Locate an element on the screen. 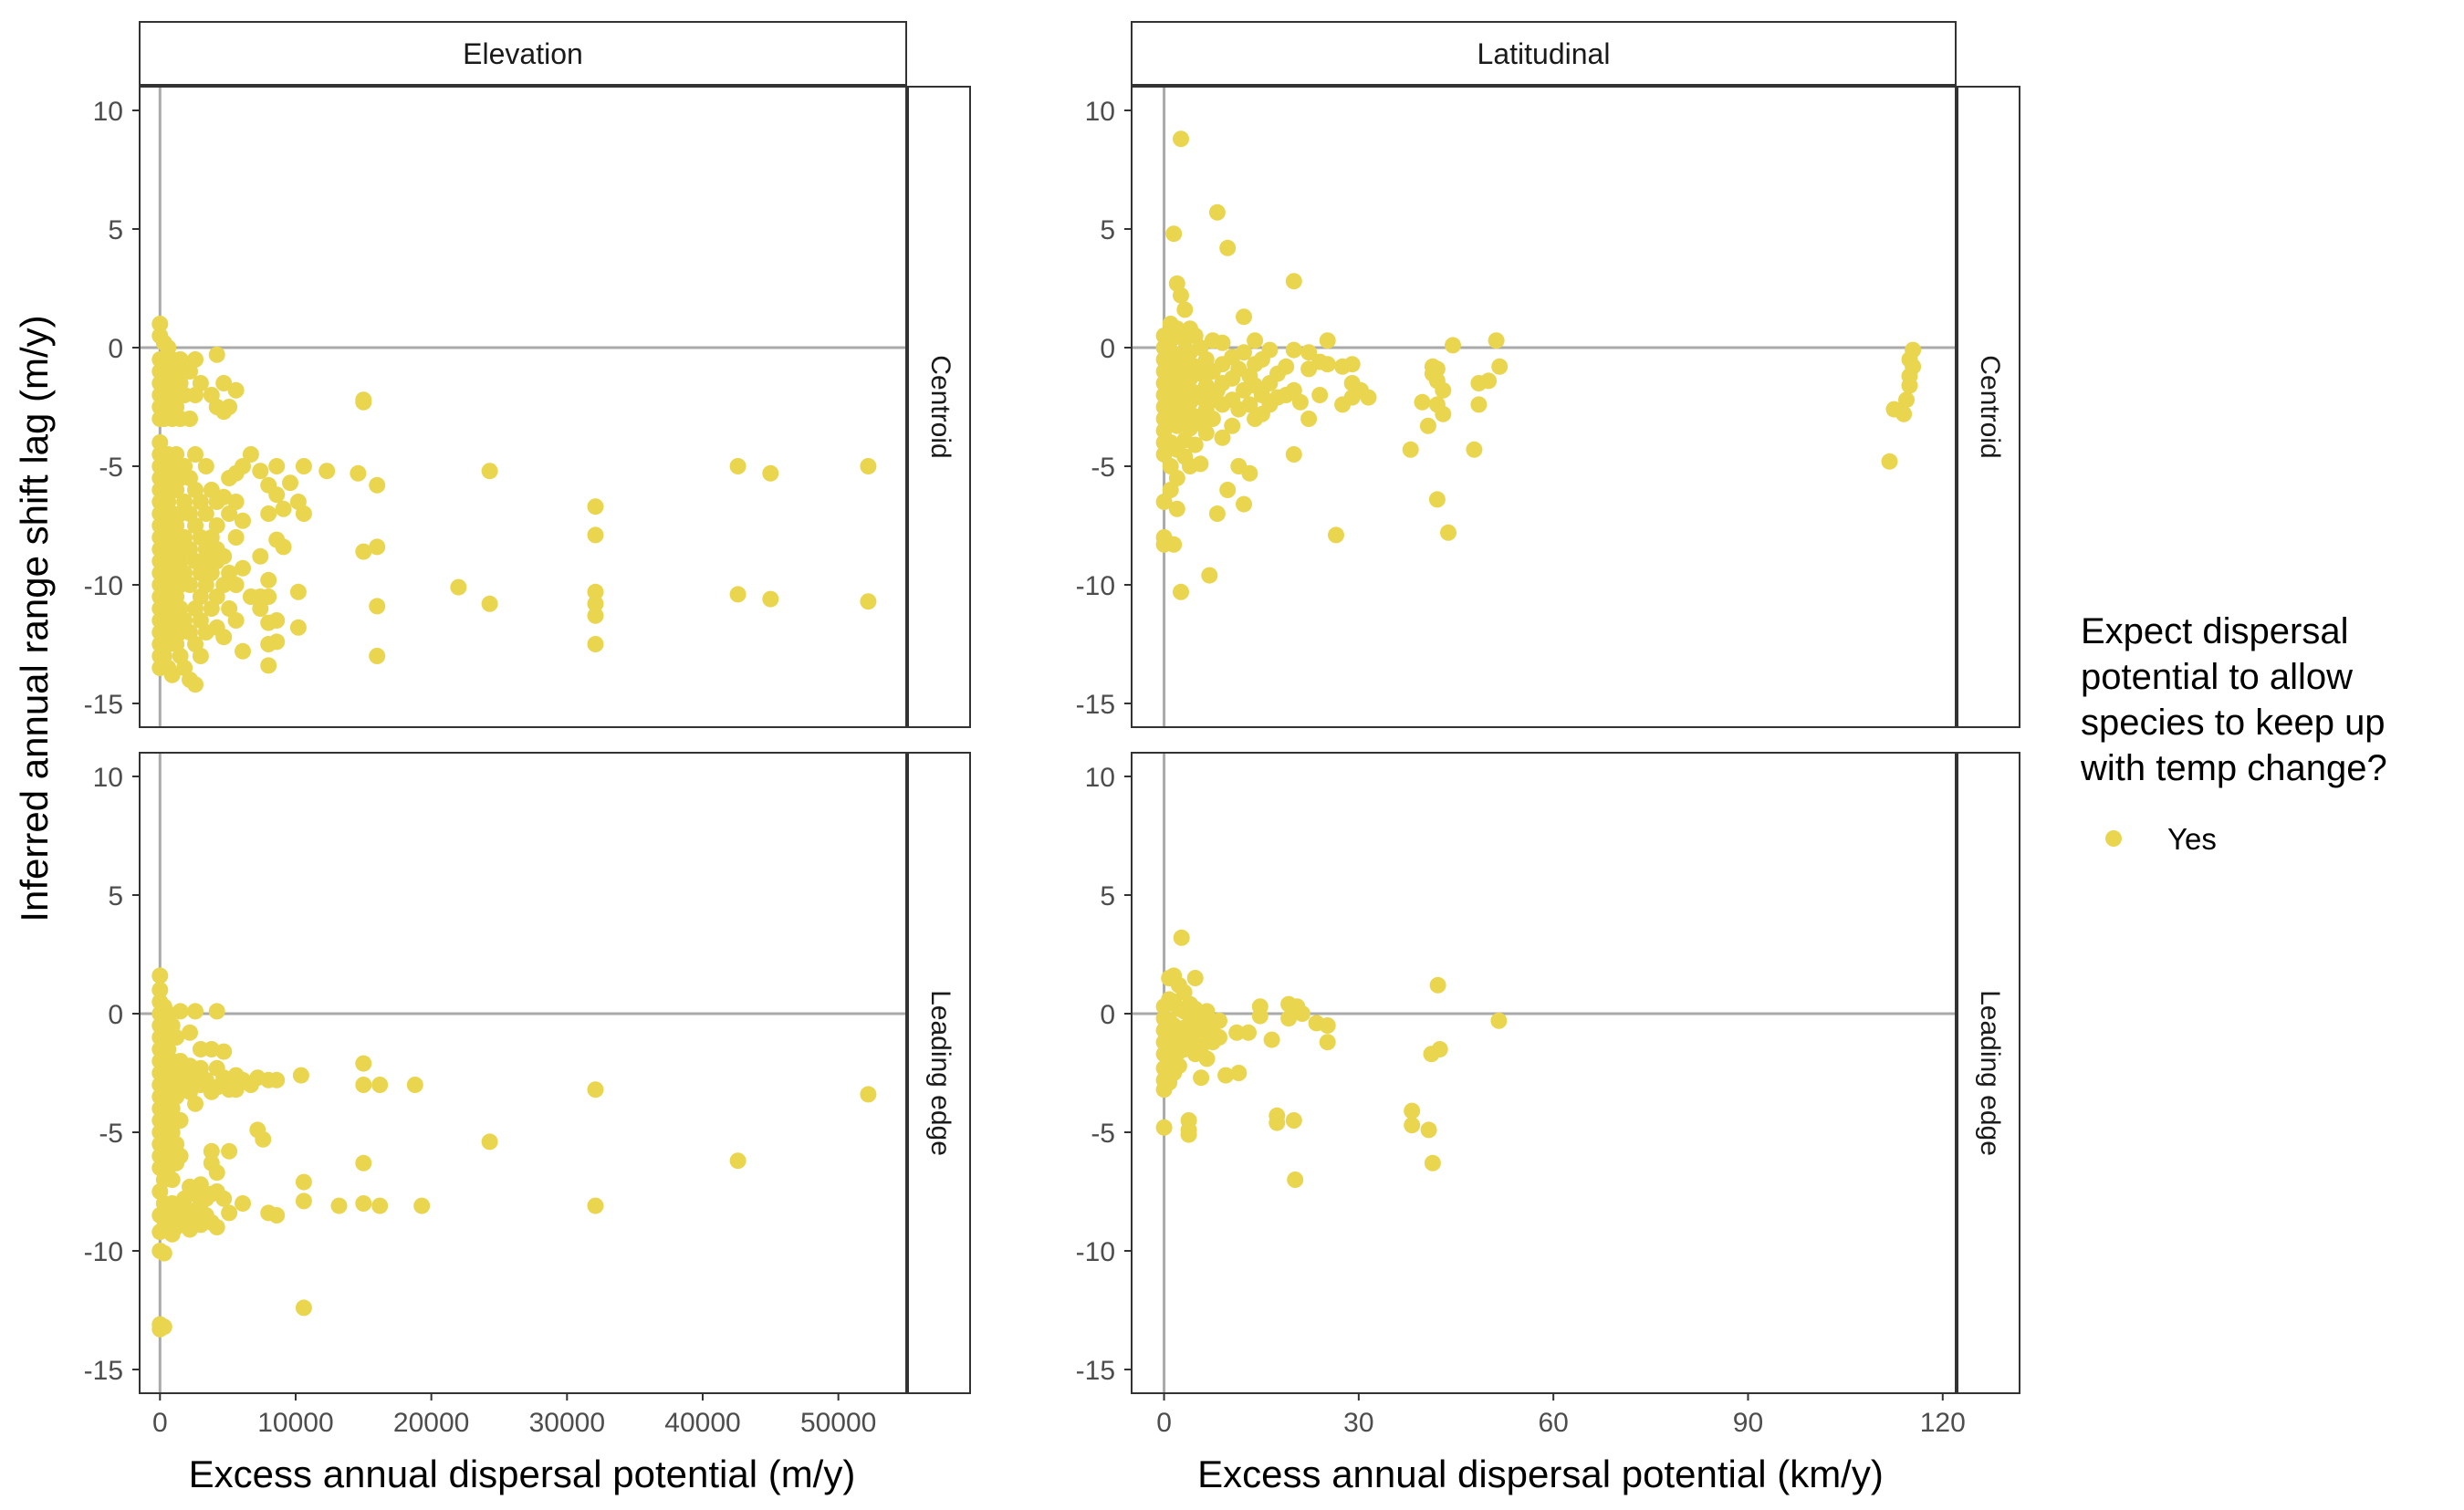  x-tick-label: 20000 is located at coordinates (431, 1423).